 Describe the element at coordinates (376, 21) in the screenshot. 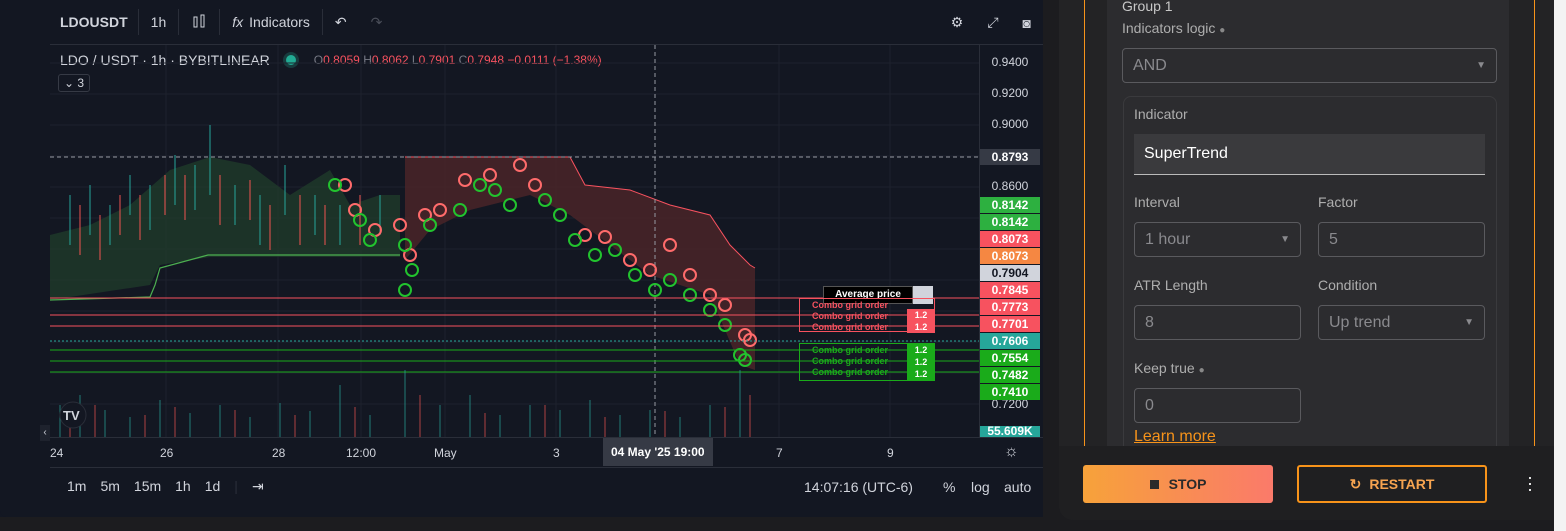

I see `redo-icon: ↷` at that location.